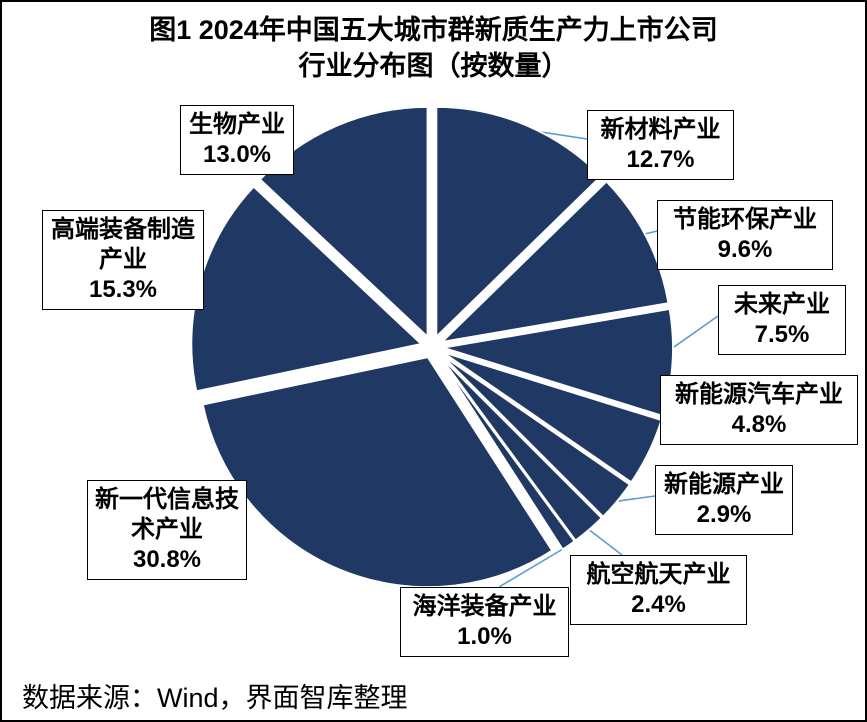 Image resolution: width=867 pixels, height=722 pixels. What do you see at coordinates (658, 590) in the screenshot?
I see `pie-label-hangkonghangtian: 航空航天产业 2.4%` at bounding box center [658, 590].